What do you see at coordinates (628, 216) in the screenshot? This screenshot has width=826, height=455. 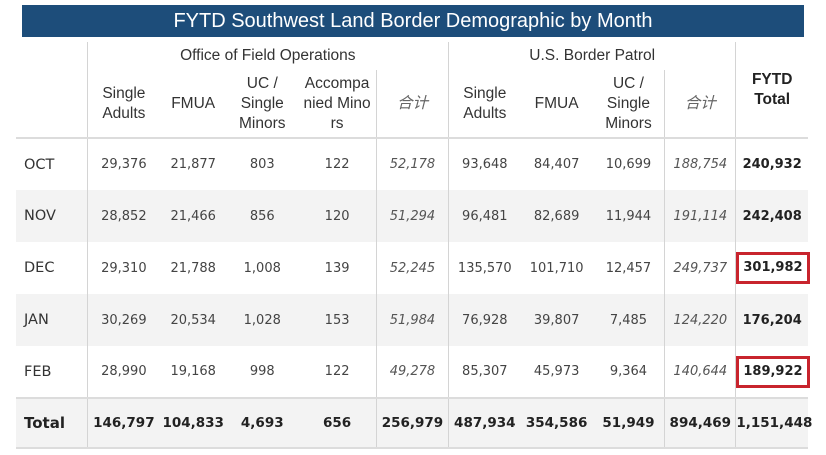 I see `cell-usbp-uc: 11,944` at bounding box center [628, 216].